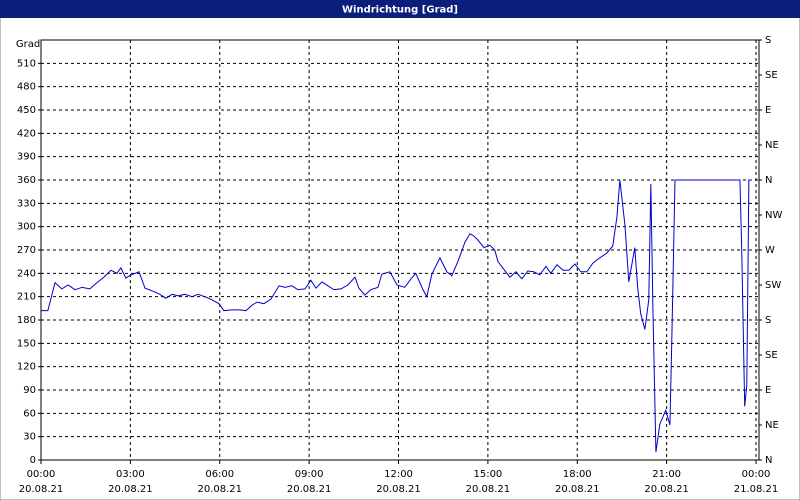 Image resolution: width=800 pixels, height=500 pixels. What do you see at coordinates (577, 474) in the screenshot?
I see `x-tick-label: 18:00` at bounding box center [577, 474].